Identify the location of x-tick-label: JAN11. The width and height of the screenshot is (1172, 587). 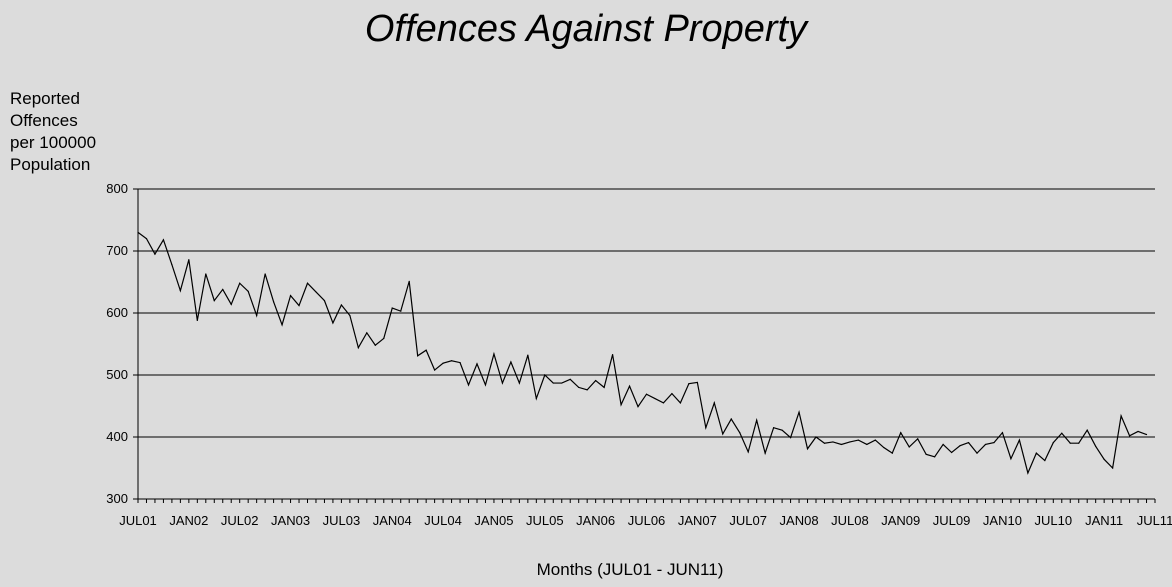
(1104, 520).